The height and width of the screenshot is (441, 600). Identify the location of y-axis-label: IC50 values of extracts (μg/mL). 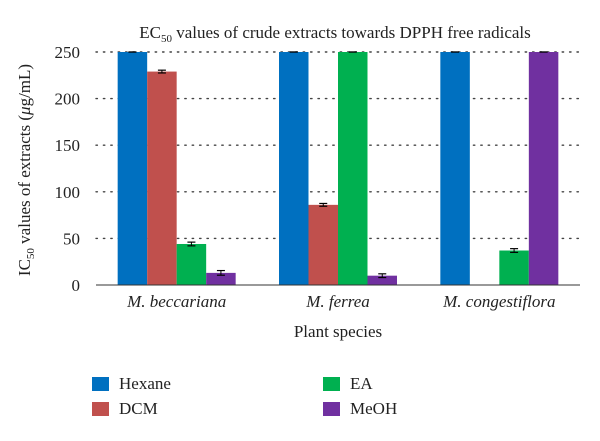
(26, 170).